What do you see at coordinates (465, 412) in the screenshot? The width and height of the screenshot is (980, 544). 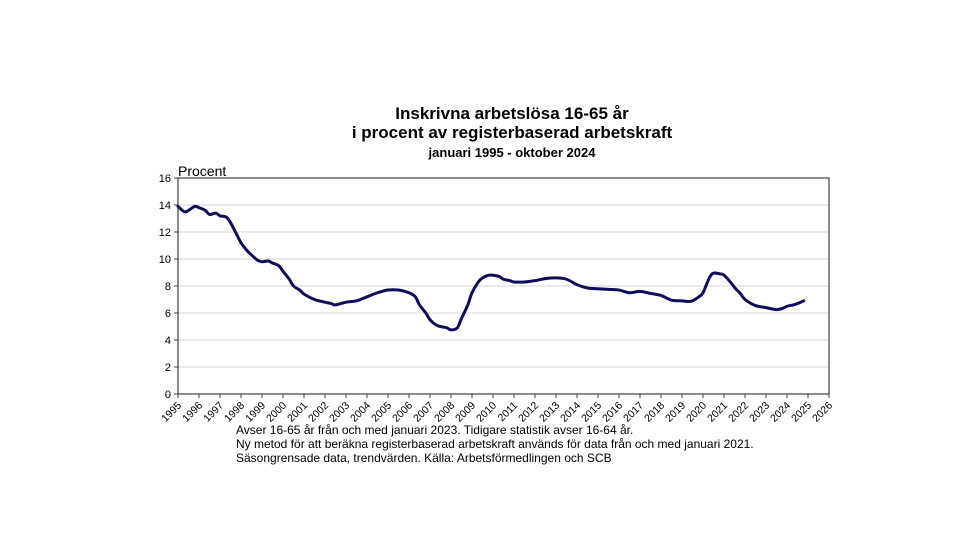 I see `x-tick-label: 2009` at bounding box center [465, 412].